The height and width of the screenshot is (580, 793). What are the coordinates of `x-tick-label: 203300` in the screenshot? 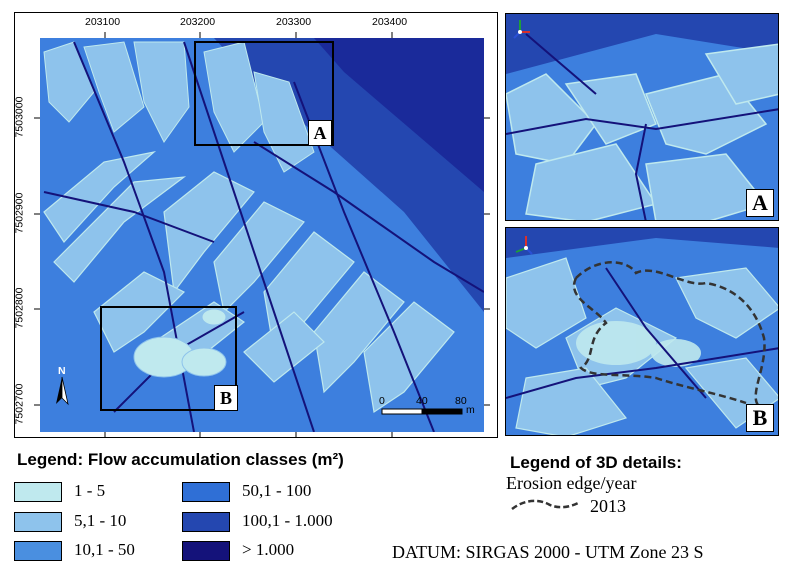 It's located at (294, 22).